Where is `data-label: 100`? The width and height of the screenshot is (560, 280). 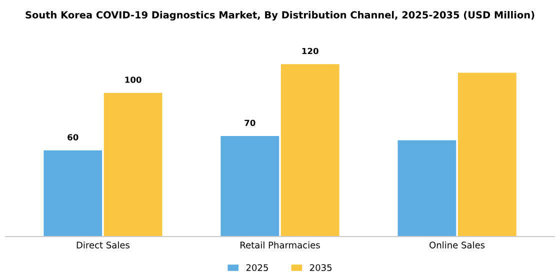 data-label: 100 is located at coordinates (133, 79).